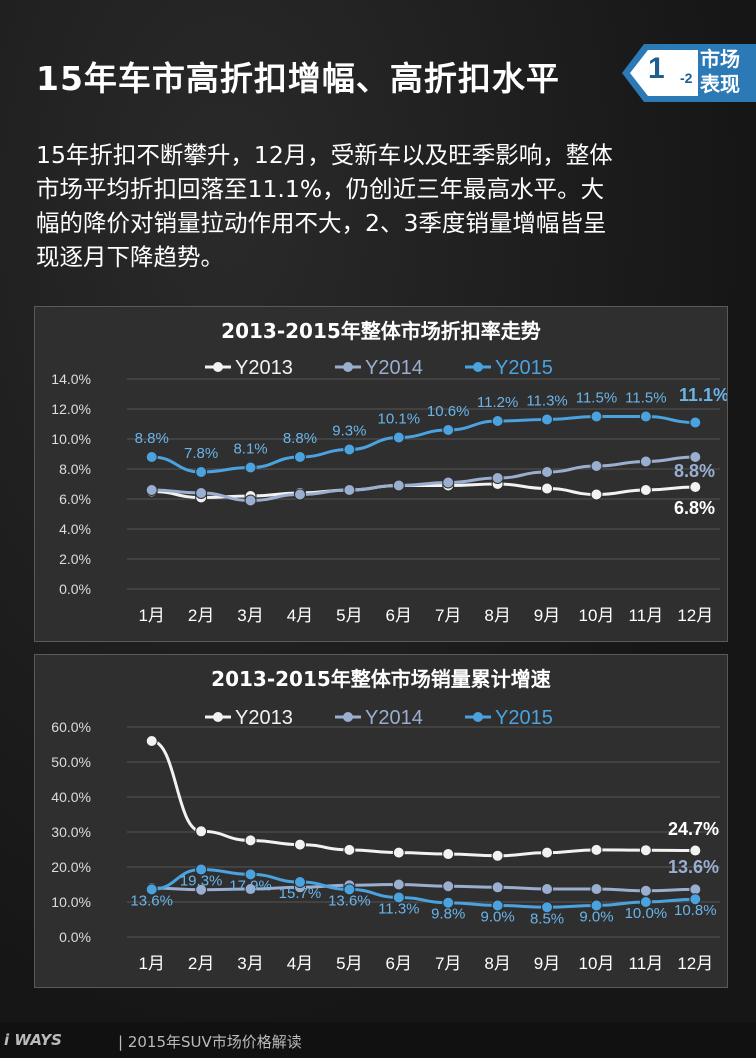  Describe the element at coordinates (75, 529) in the screenshot. I see `y-tick-label: 4.0%` at that location.